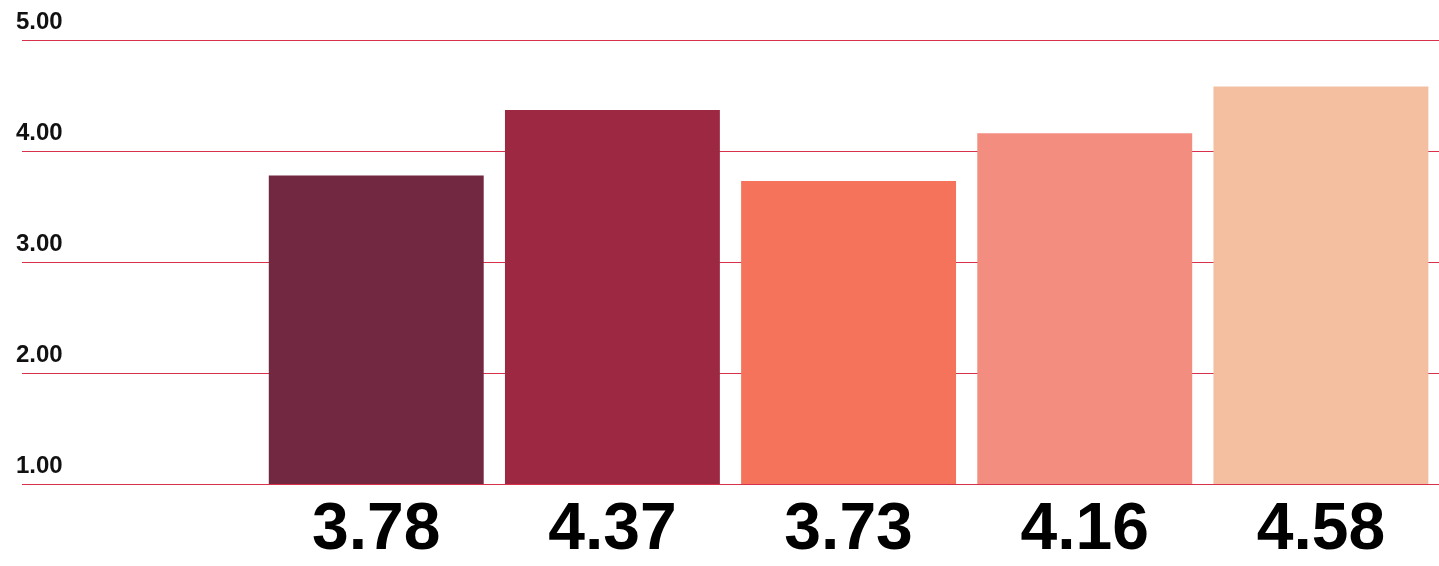 The width and height of the screenshot is (1439, 566). What do you see at coordinates (376, 526) in the screenshot?
I see `data-label: 3.78` at bounding box center [376, 526].